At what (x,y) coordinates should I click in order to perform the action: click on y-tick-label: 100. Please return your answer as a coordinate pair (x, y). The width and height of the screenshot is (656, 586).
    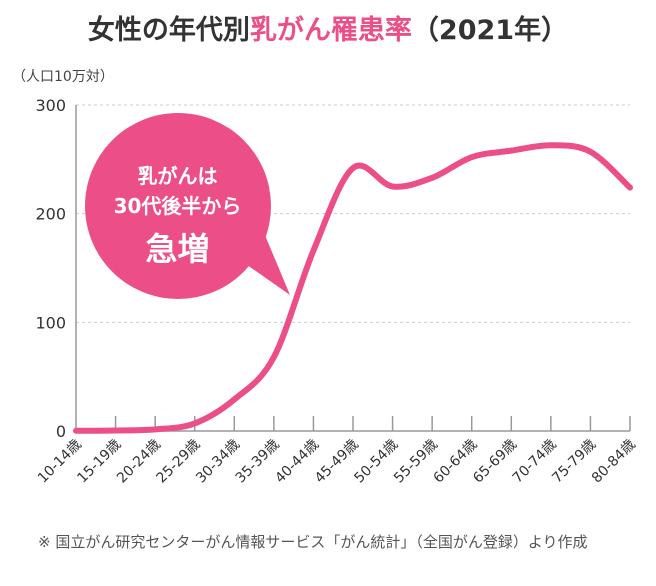
    Looking at the image, I should click on (50, 322).